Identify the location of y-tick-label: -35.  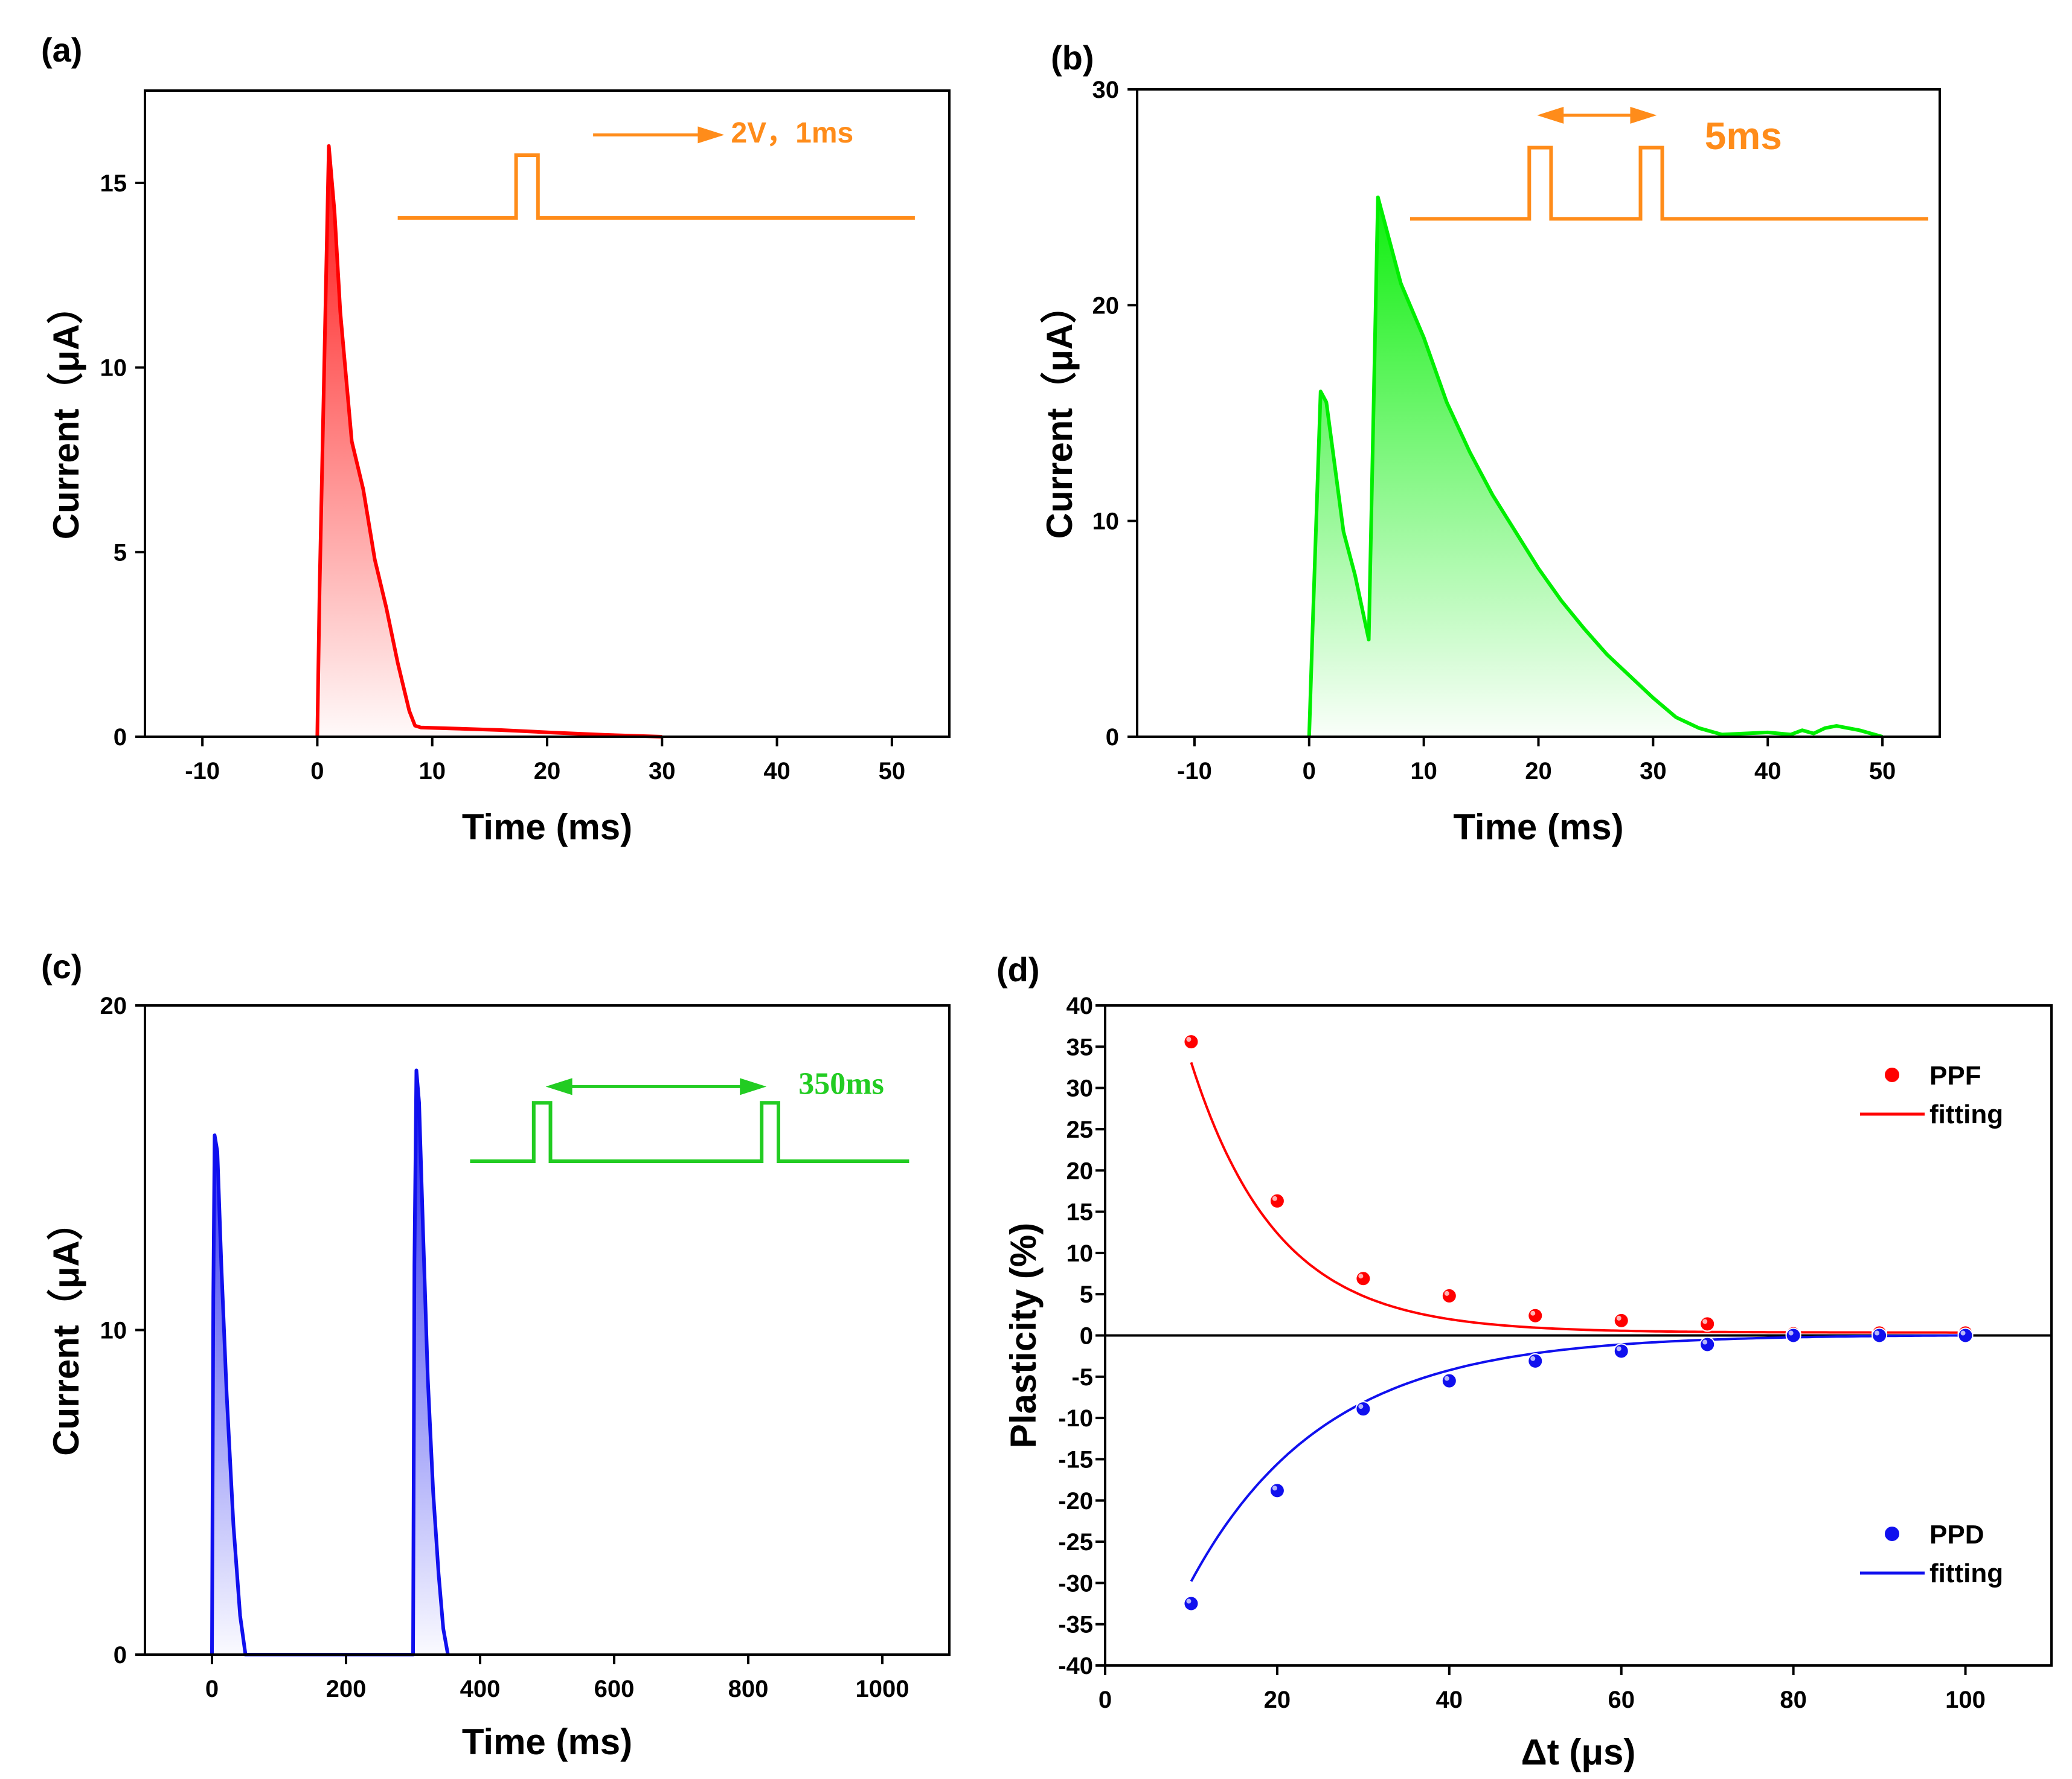
(1075, 1625).